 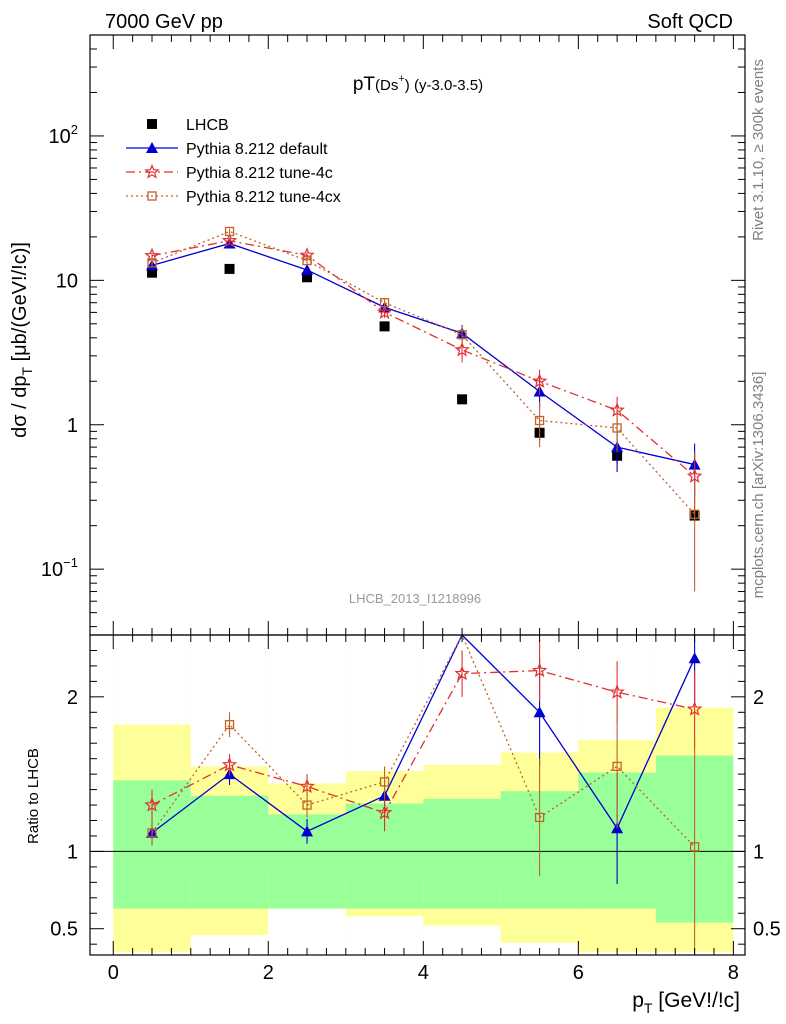 What do you see at coordinates (401, 79) in the screenshot?
I see `title-sup: +` at bounding box center [401, 79].